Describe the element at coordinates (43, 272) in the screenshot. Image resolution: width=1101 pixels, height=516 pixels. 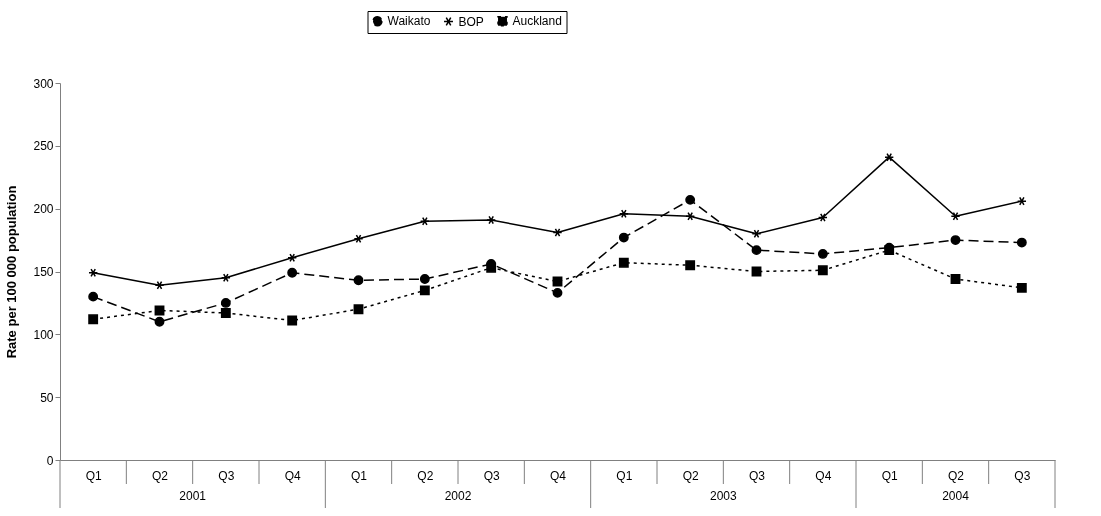
I see `y-tick-label: 150` at that location.